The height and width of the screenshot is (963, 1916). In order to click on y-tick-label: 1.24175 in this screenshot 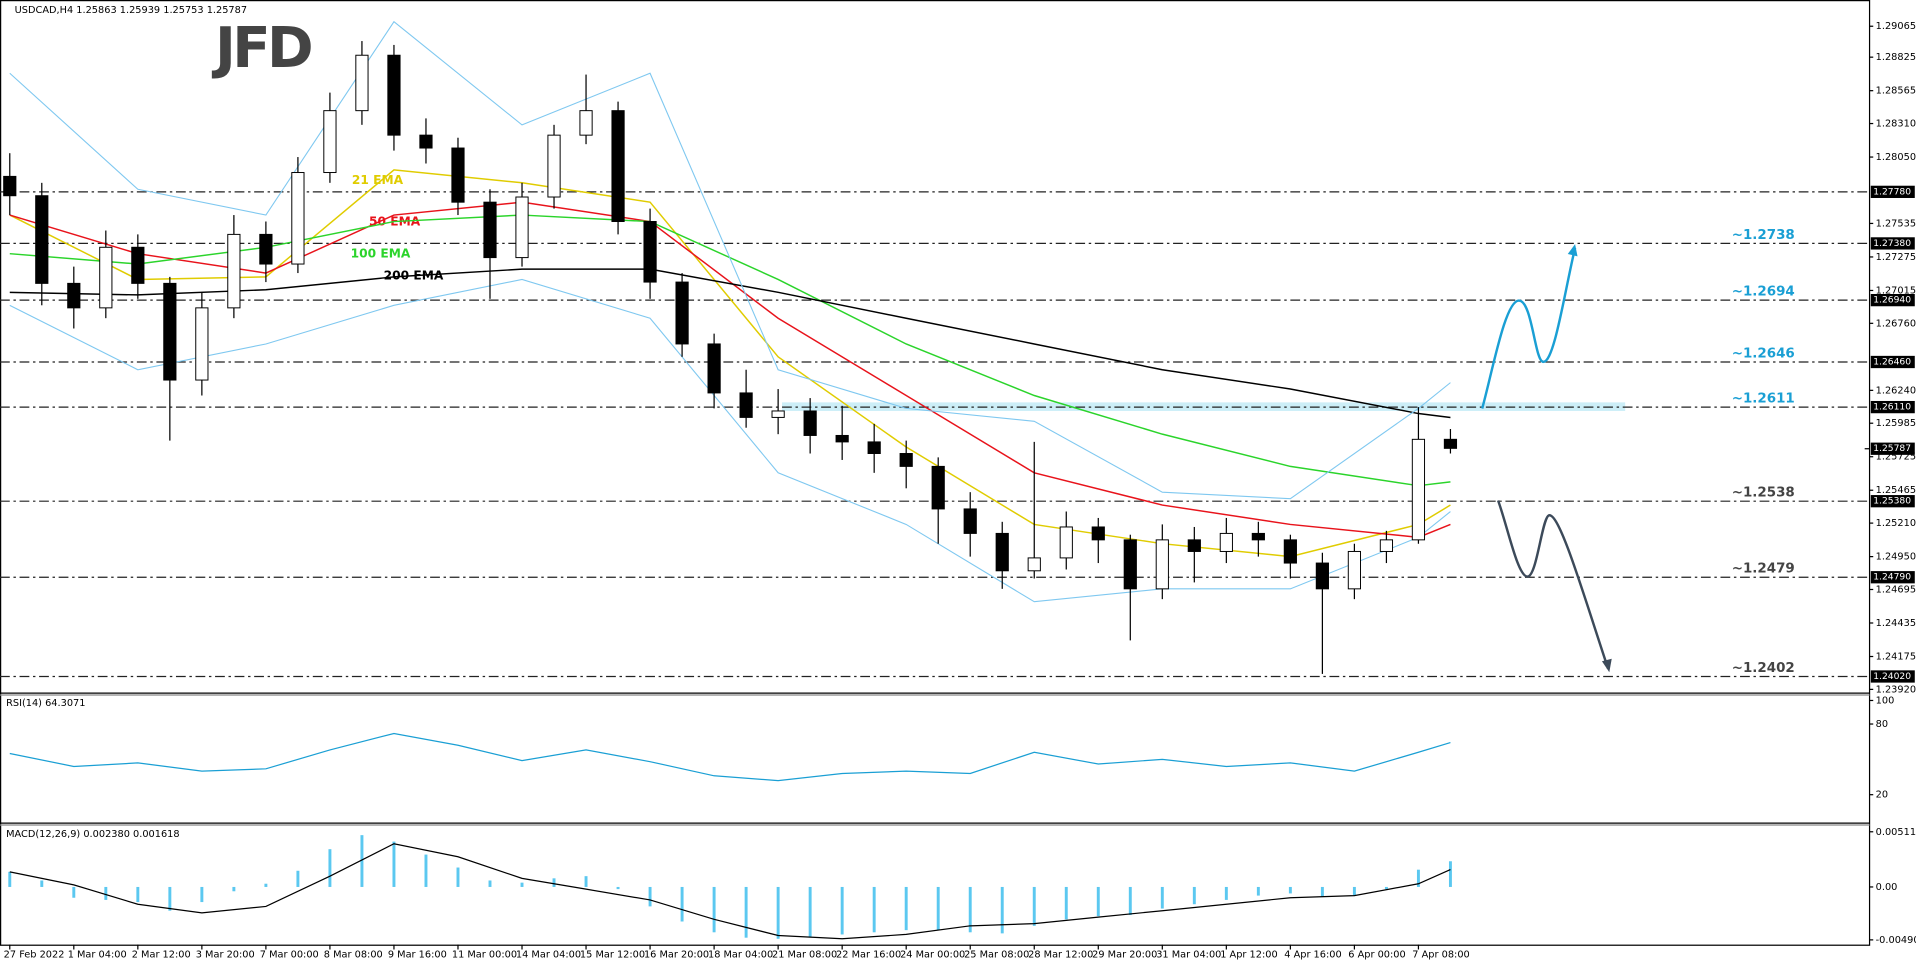, I will do `click(1896, 656)`.